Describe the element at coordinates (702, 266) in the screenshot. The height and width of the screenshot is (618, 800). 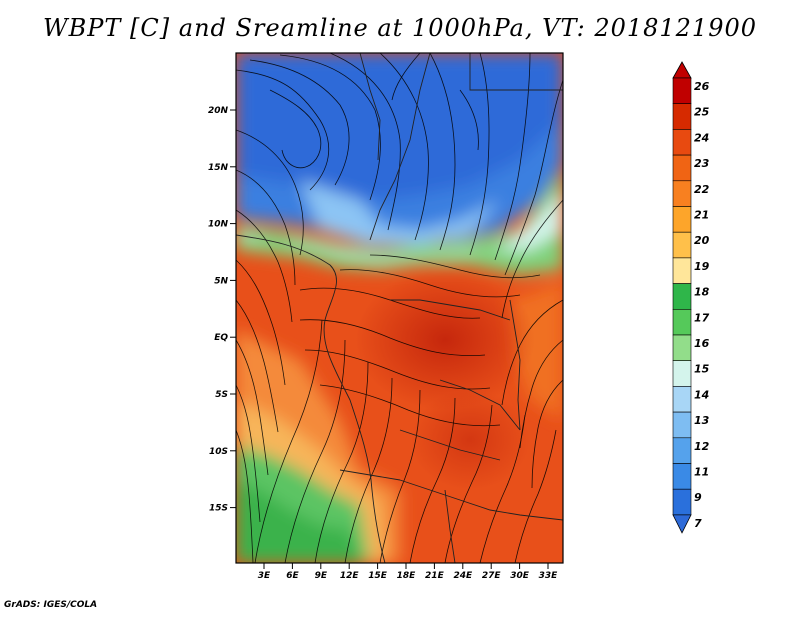
I see `colorbar-label: 19` at that location.